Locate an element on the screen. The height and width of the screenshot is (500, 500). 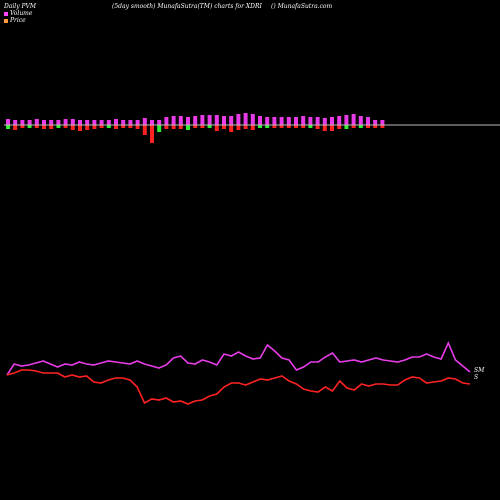
header-right: () MunafaSutra.com is located at coordinates (302, 6).